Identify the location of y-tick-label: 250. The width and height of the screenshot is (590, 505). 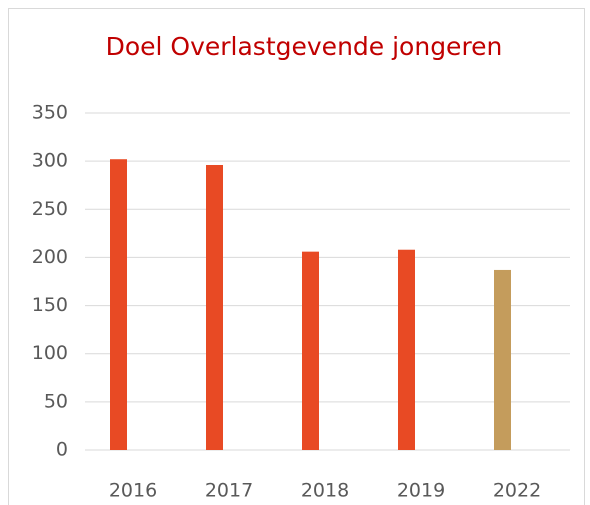
(50, 209).